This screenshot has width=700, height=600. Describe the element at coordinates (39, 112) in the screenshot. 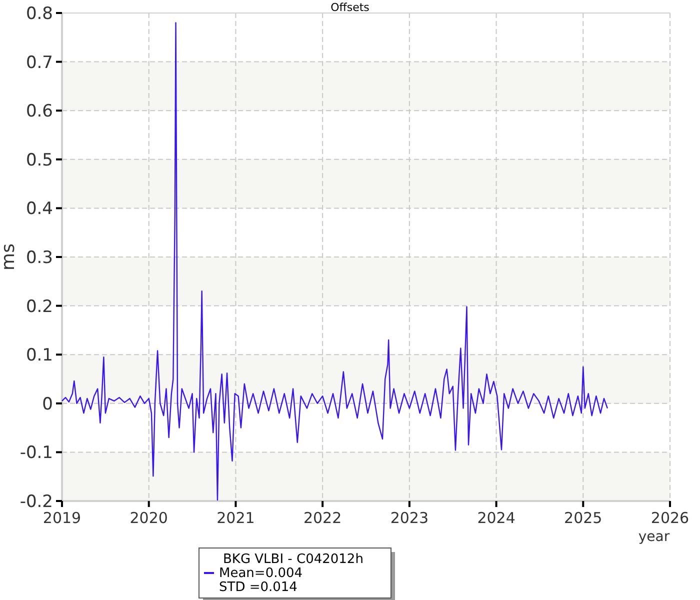

I see `y-tick-label: 0.6` at that location.